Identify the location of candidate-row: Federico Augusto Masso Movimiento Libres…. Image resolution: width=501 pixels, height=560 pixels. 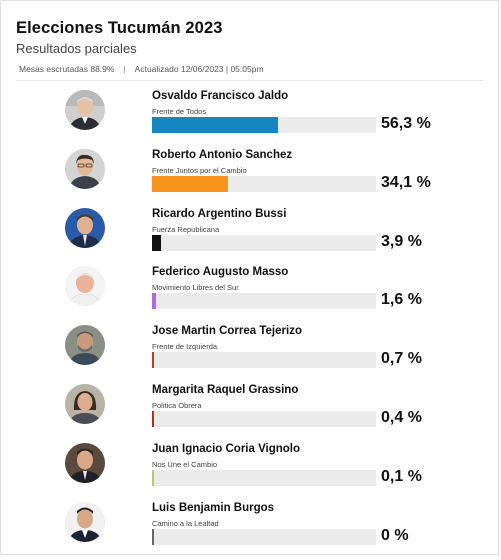
(250, 295).